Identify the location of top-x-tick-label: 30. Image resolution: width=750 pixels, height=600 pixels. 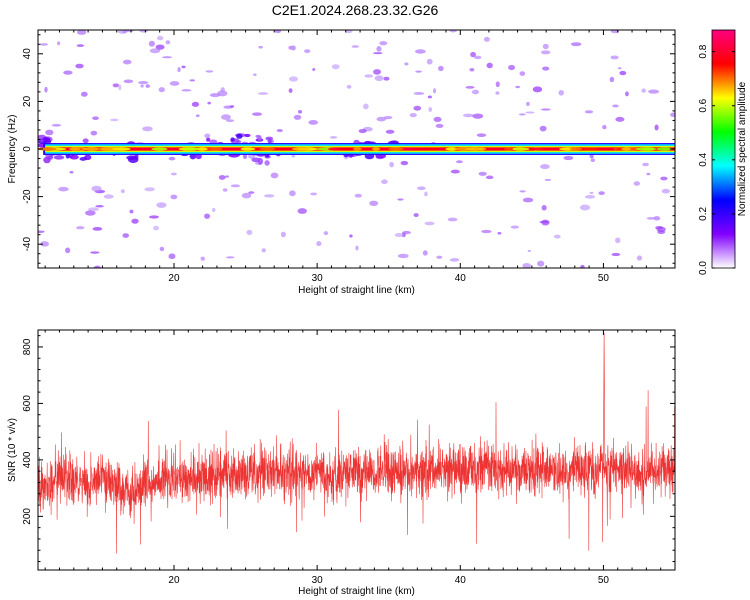
(318, 278).